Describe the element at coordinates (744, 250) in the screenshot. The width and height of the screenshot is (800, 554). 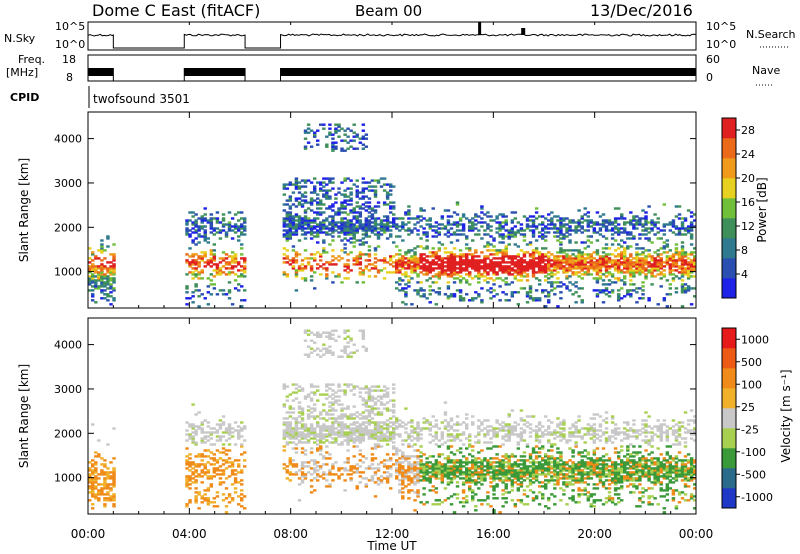
I see `colorbar-tick-label: 8` at that location.